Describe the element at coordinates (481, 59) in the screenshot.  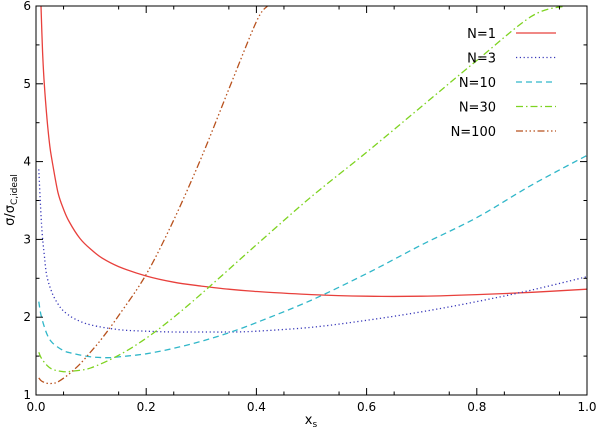
I see `legend-label: N=3` at that location.